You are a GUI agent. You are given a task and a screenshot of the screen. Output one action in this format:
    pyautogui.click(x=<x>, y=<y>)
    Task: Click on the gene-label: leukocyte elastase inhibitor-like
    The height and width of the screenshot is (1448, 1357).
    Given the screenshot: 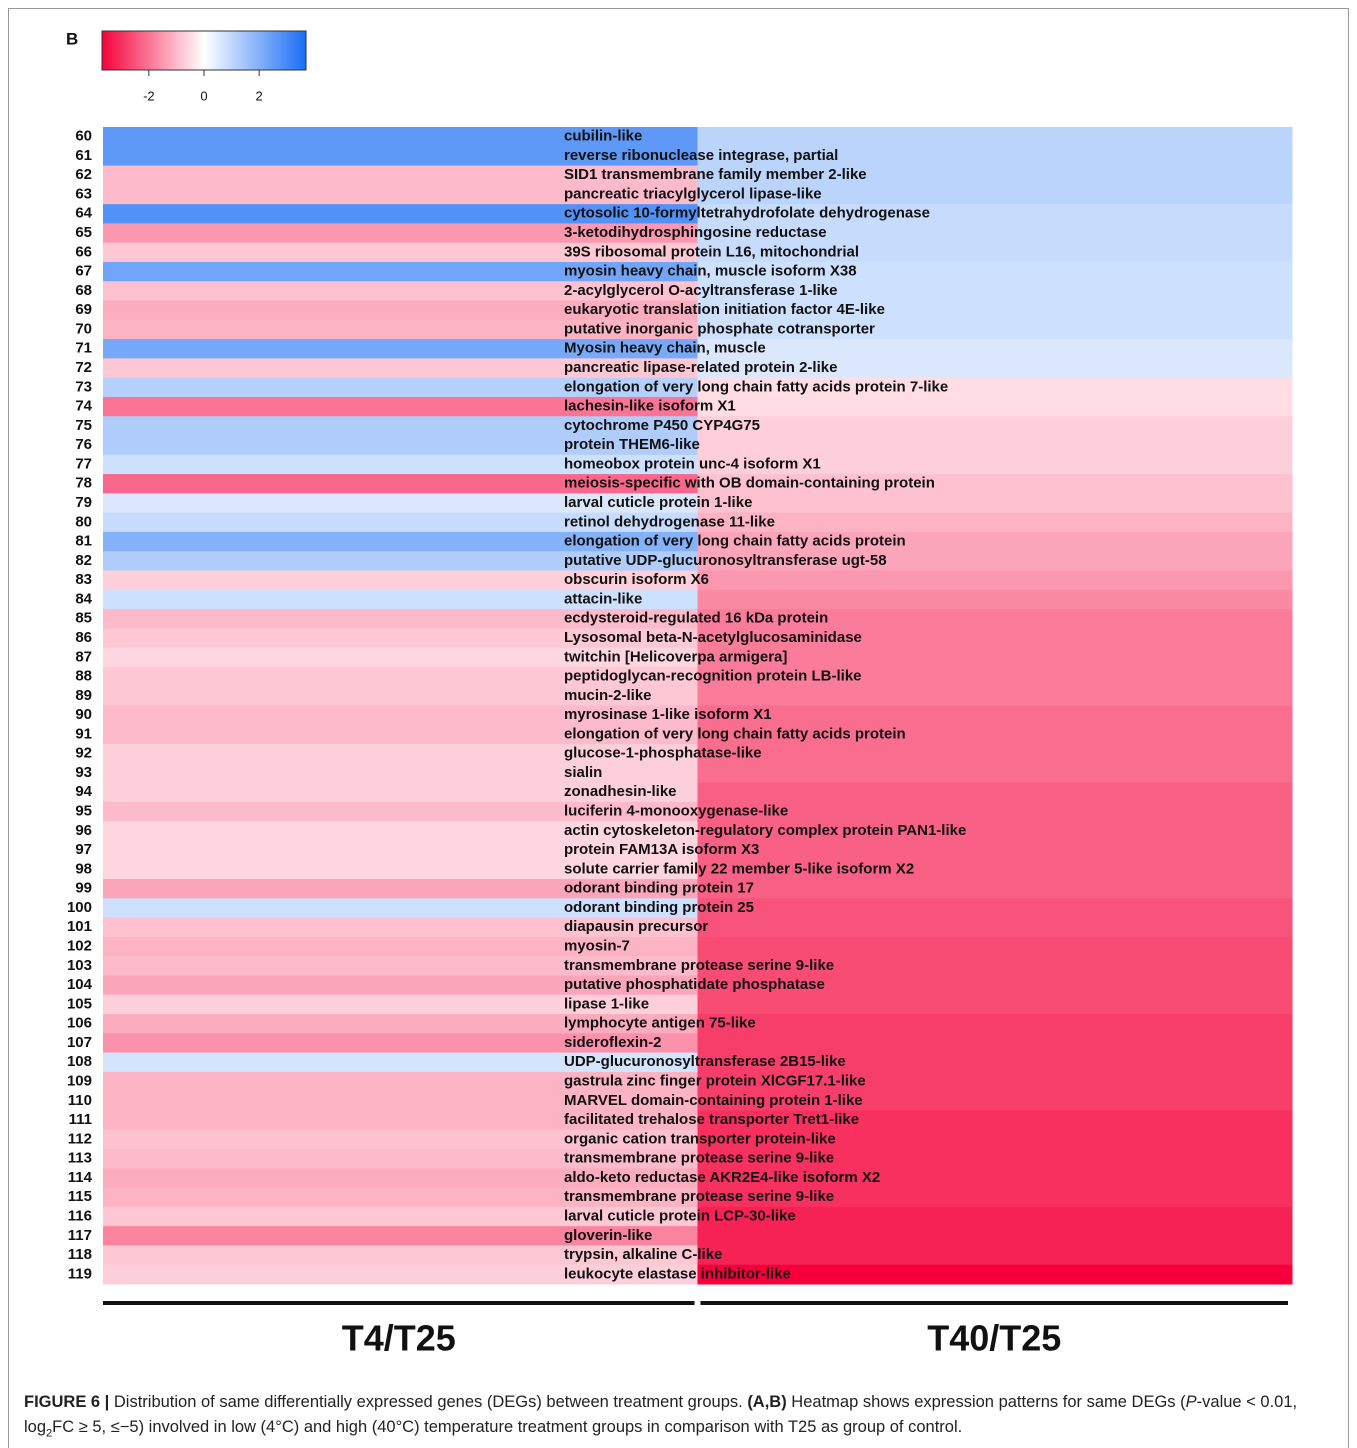 What is the action you would take?
    pyautogui.click(x=677, y=1273)
    